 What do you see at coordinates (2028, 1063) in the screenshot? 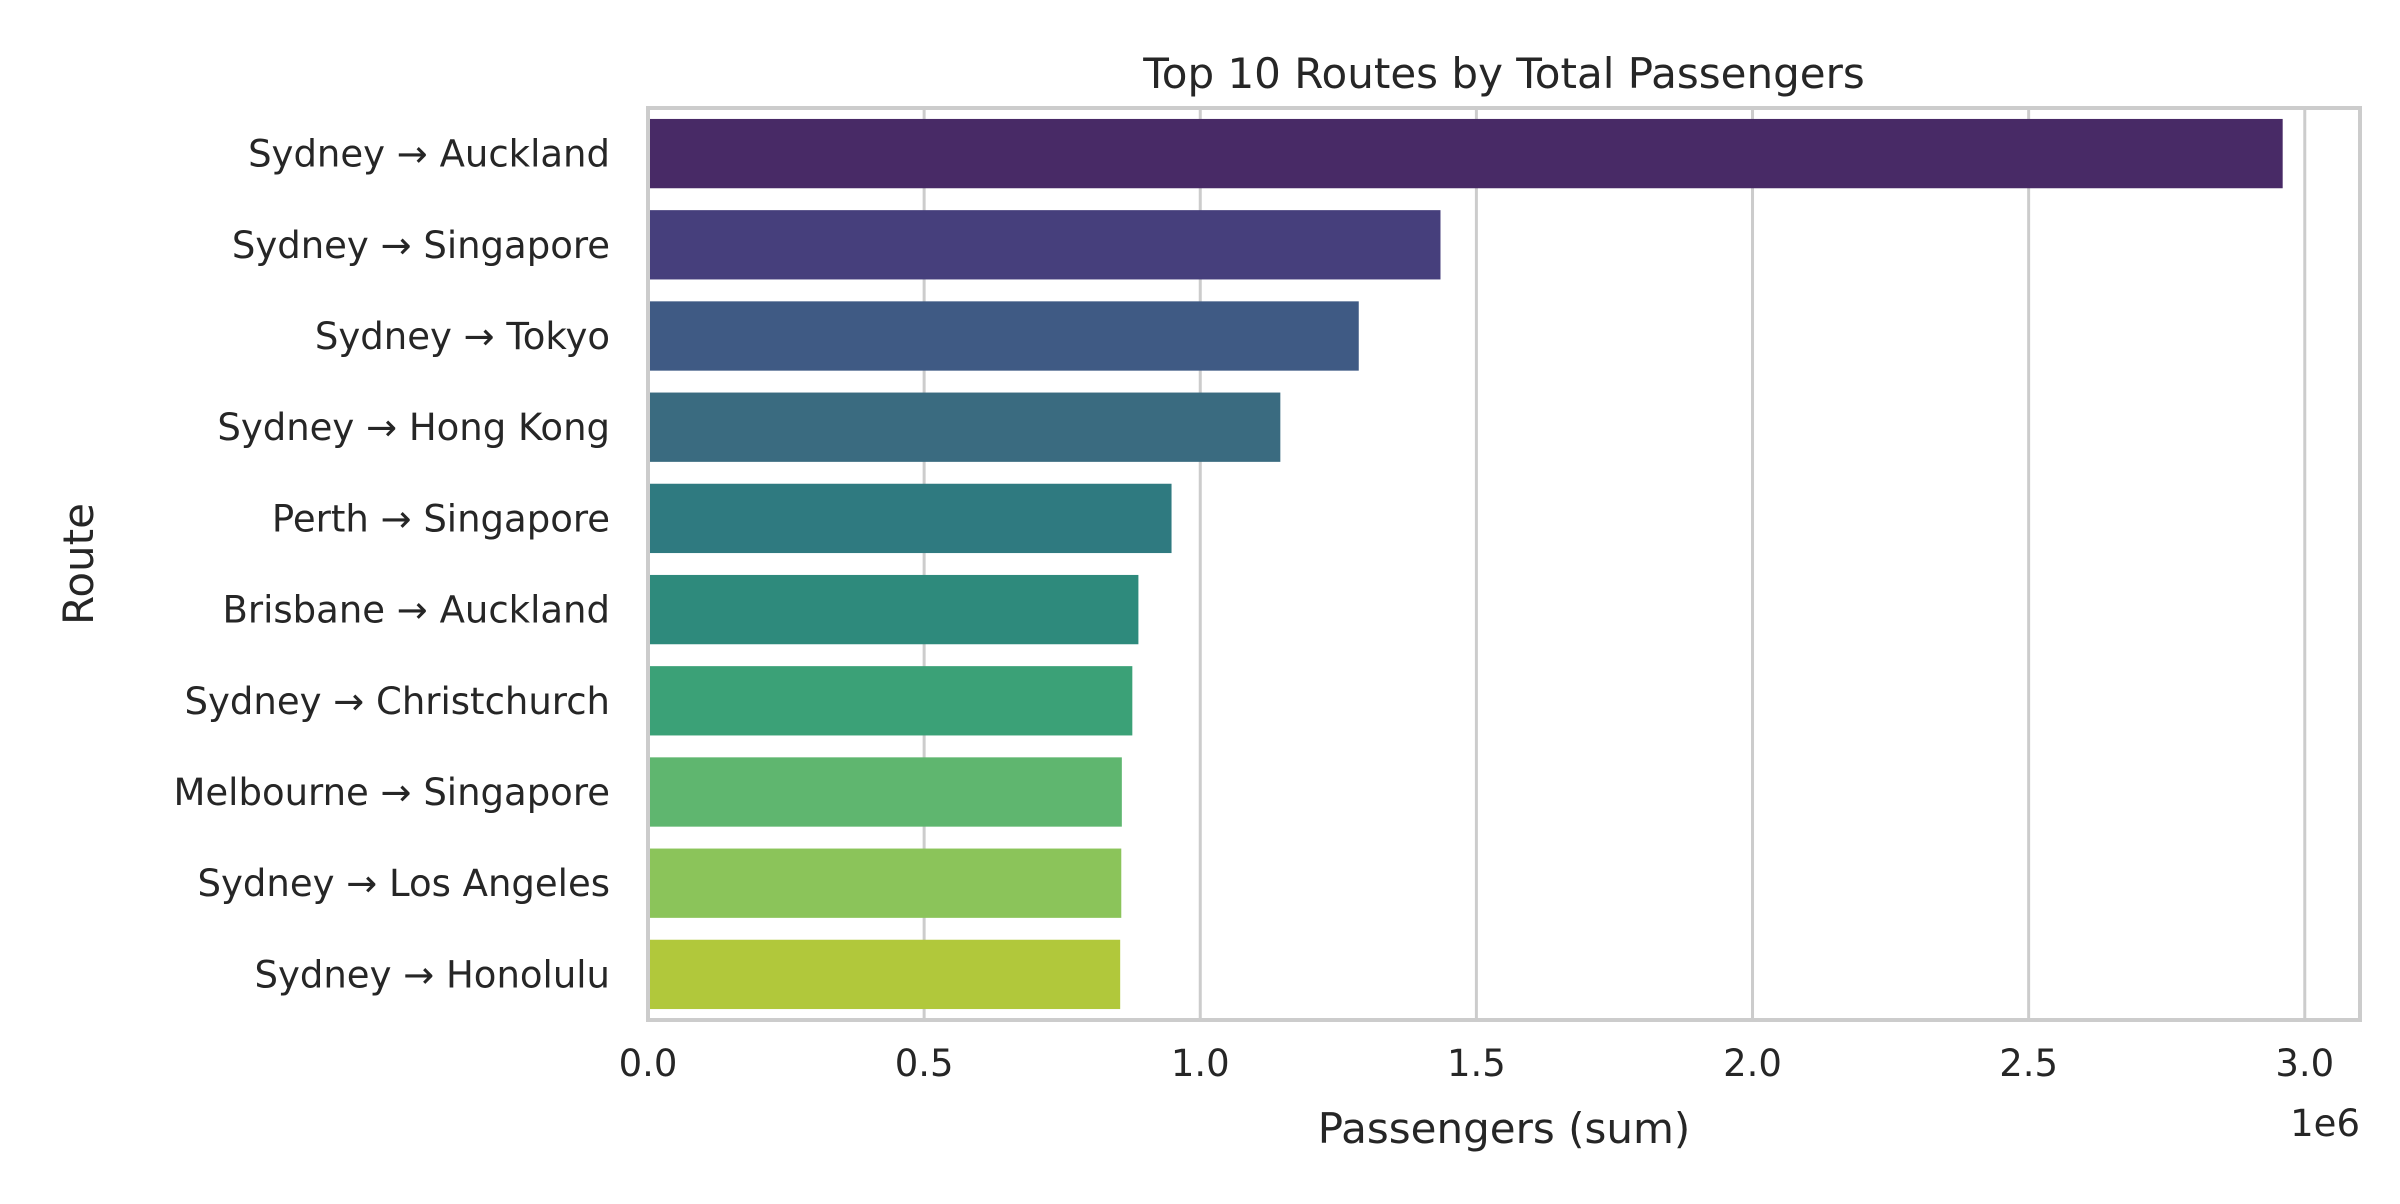
I see `x-tick-label: 2.5` at bounding box center [2028, 1063].